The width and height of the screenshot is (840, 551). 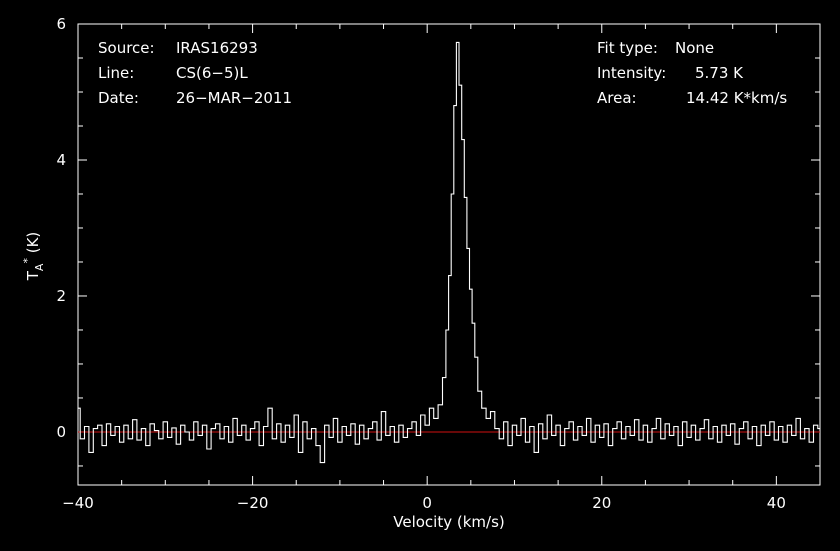 I want to click on date-label: Date:, so click(x=118, y=98).